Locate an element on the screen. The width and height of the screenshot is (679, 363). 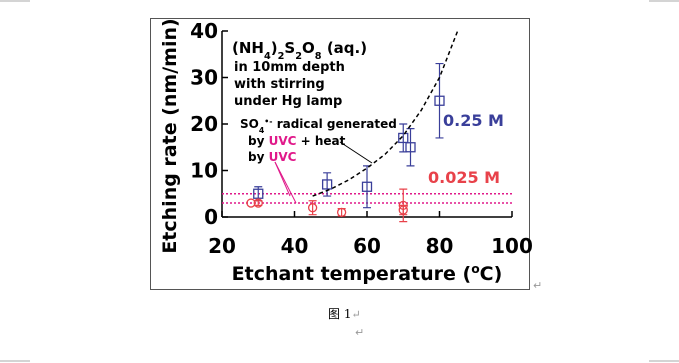
x-tick-label: 80 is located at coordinates (440, 246).